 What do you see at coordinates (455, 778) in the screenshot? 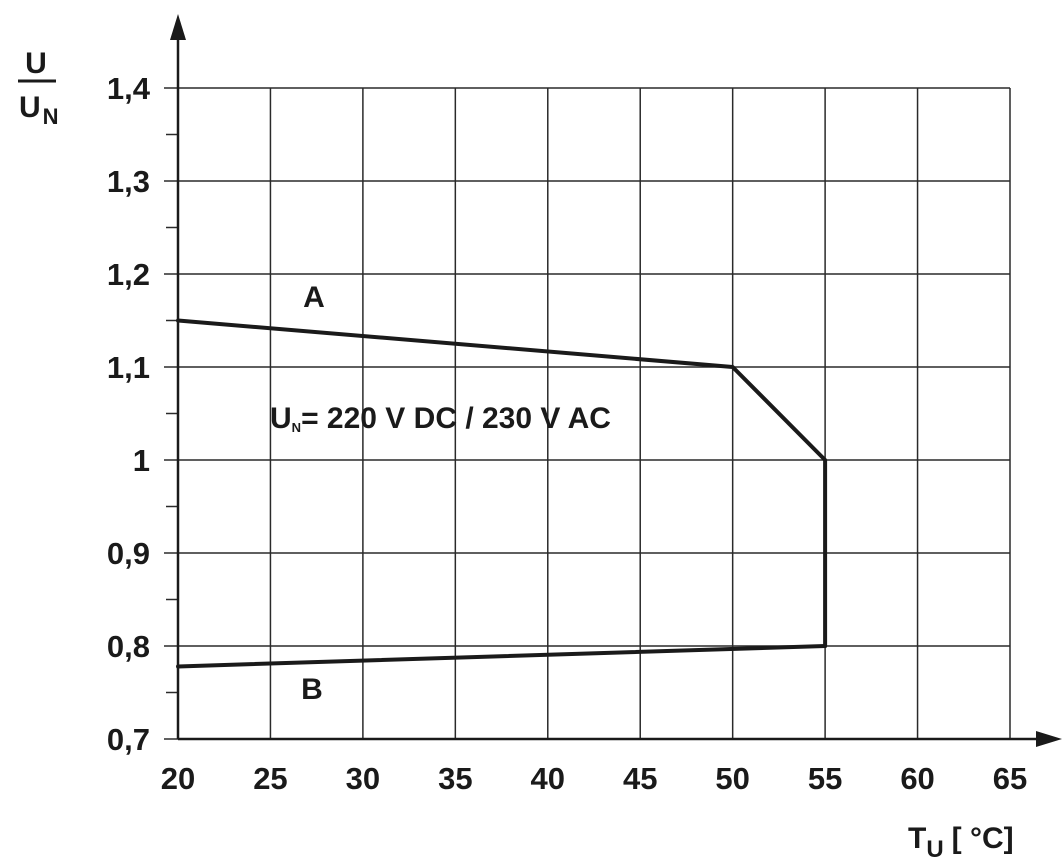
I see `x-tick-label: 35` at bounding box center [455, 778].